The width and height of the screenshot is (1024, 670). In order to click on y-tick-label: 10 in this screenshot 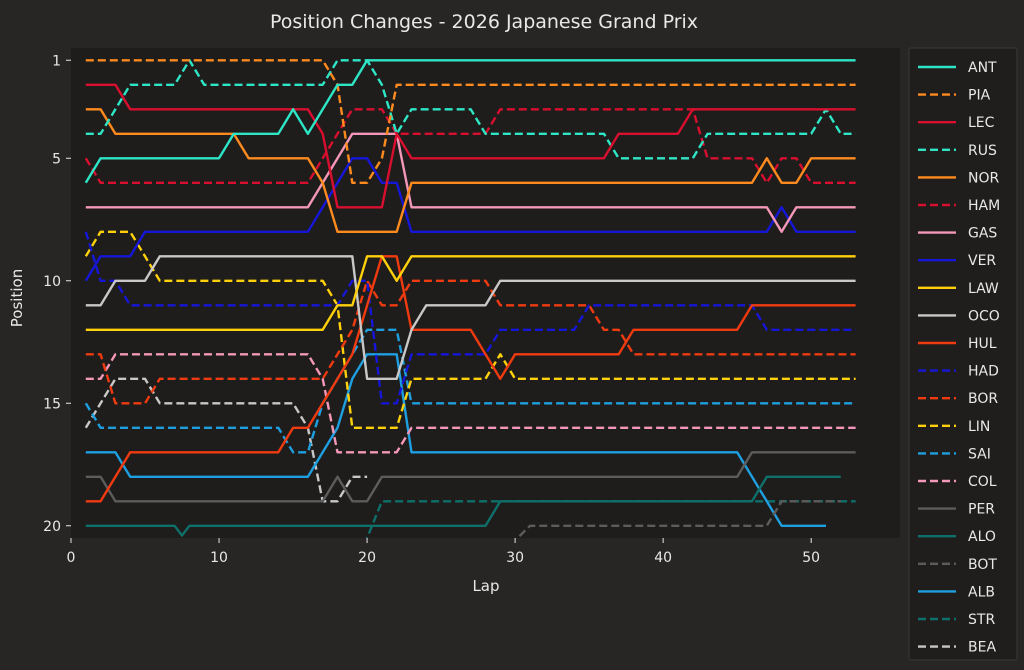, I will do `click(52, 282)`.